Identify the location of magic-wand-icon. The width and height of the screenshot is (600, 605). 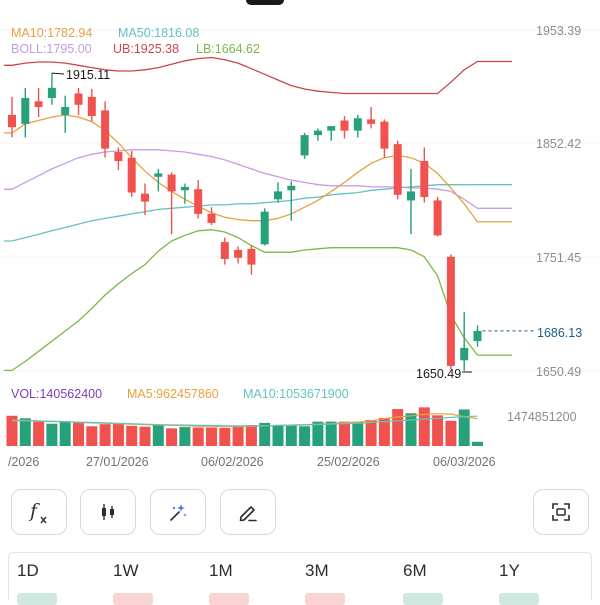
(178, 512).